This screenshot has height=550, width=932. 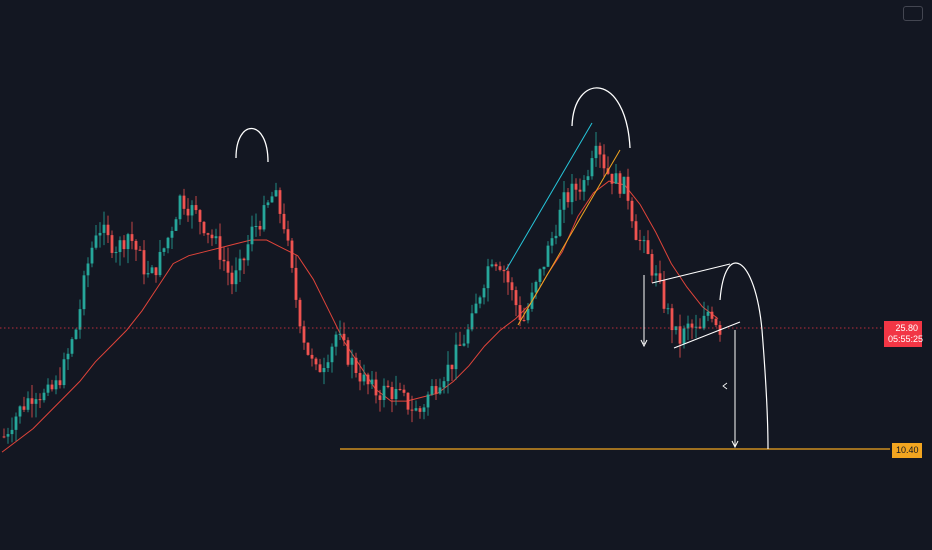 What do you see at coordinates (907, 450) in the screenshot?
I see `support-price-label: 10.40` at bounding box center [907, 450].